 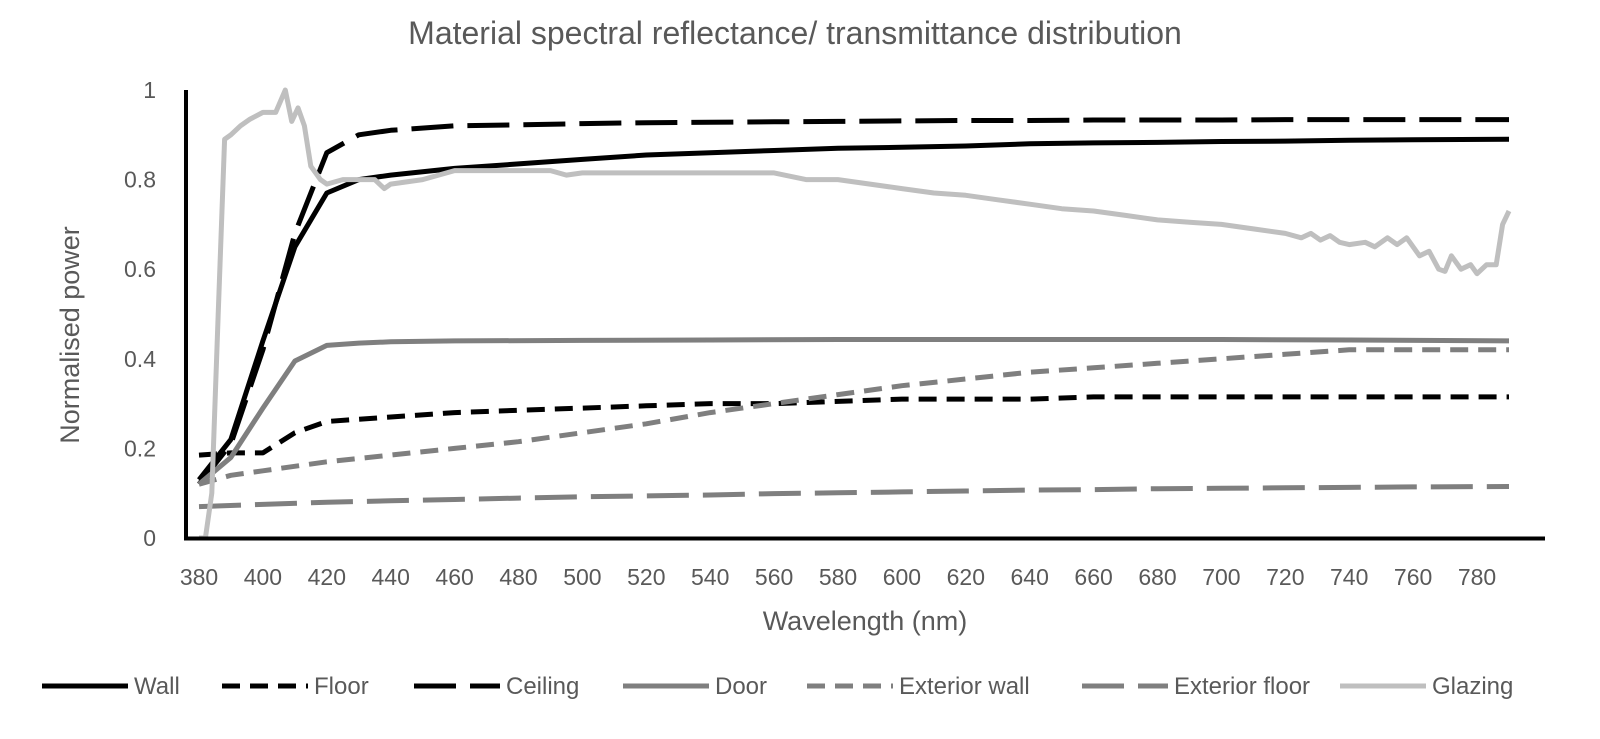 I want to click on x-tick-label: 660, so click(x=1093, y=577).